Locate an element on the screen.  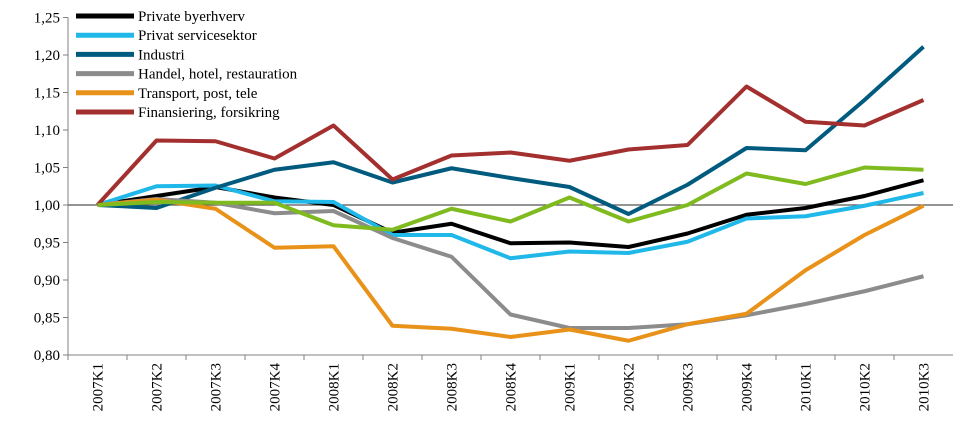
legend-label: Industri is located at coordinates (161, 55).